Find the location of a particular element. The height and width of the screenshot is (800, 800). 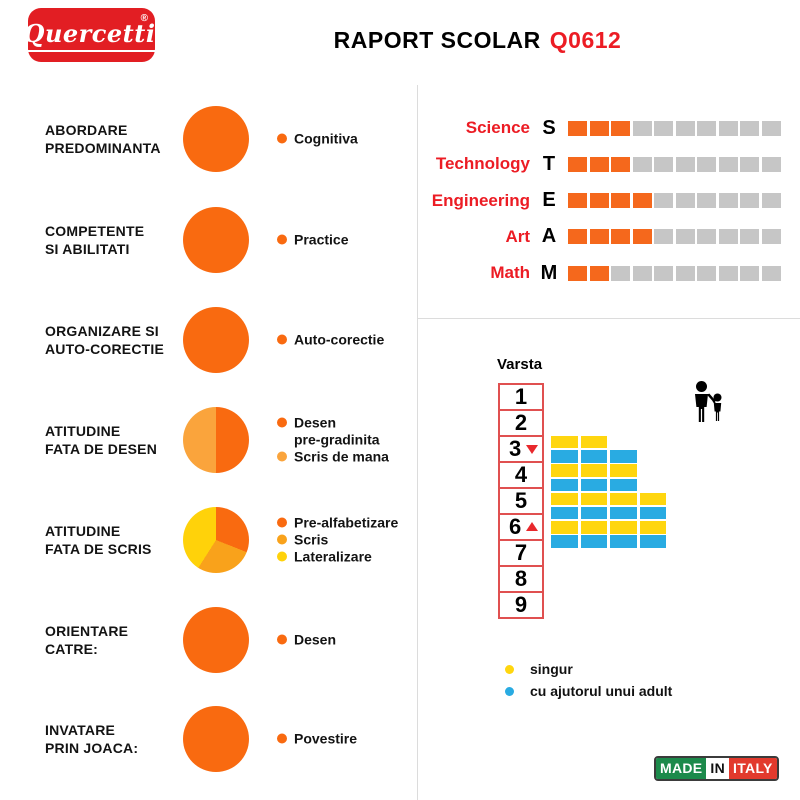

steam-row: Art A is located at coordinates (607, 236).